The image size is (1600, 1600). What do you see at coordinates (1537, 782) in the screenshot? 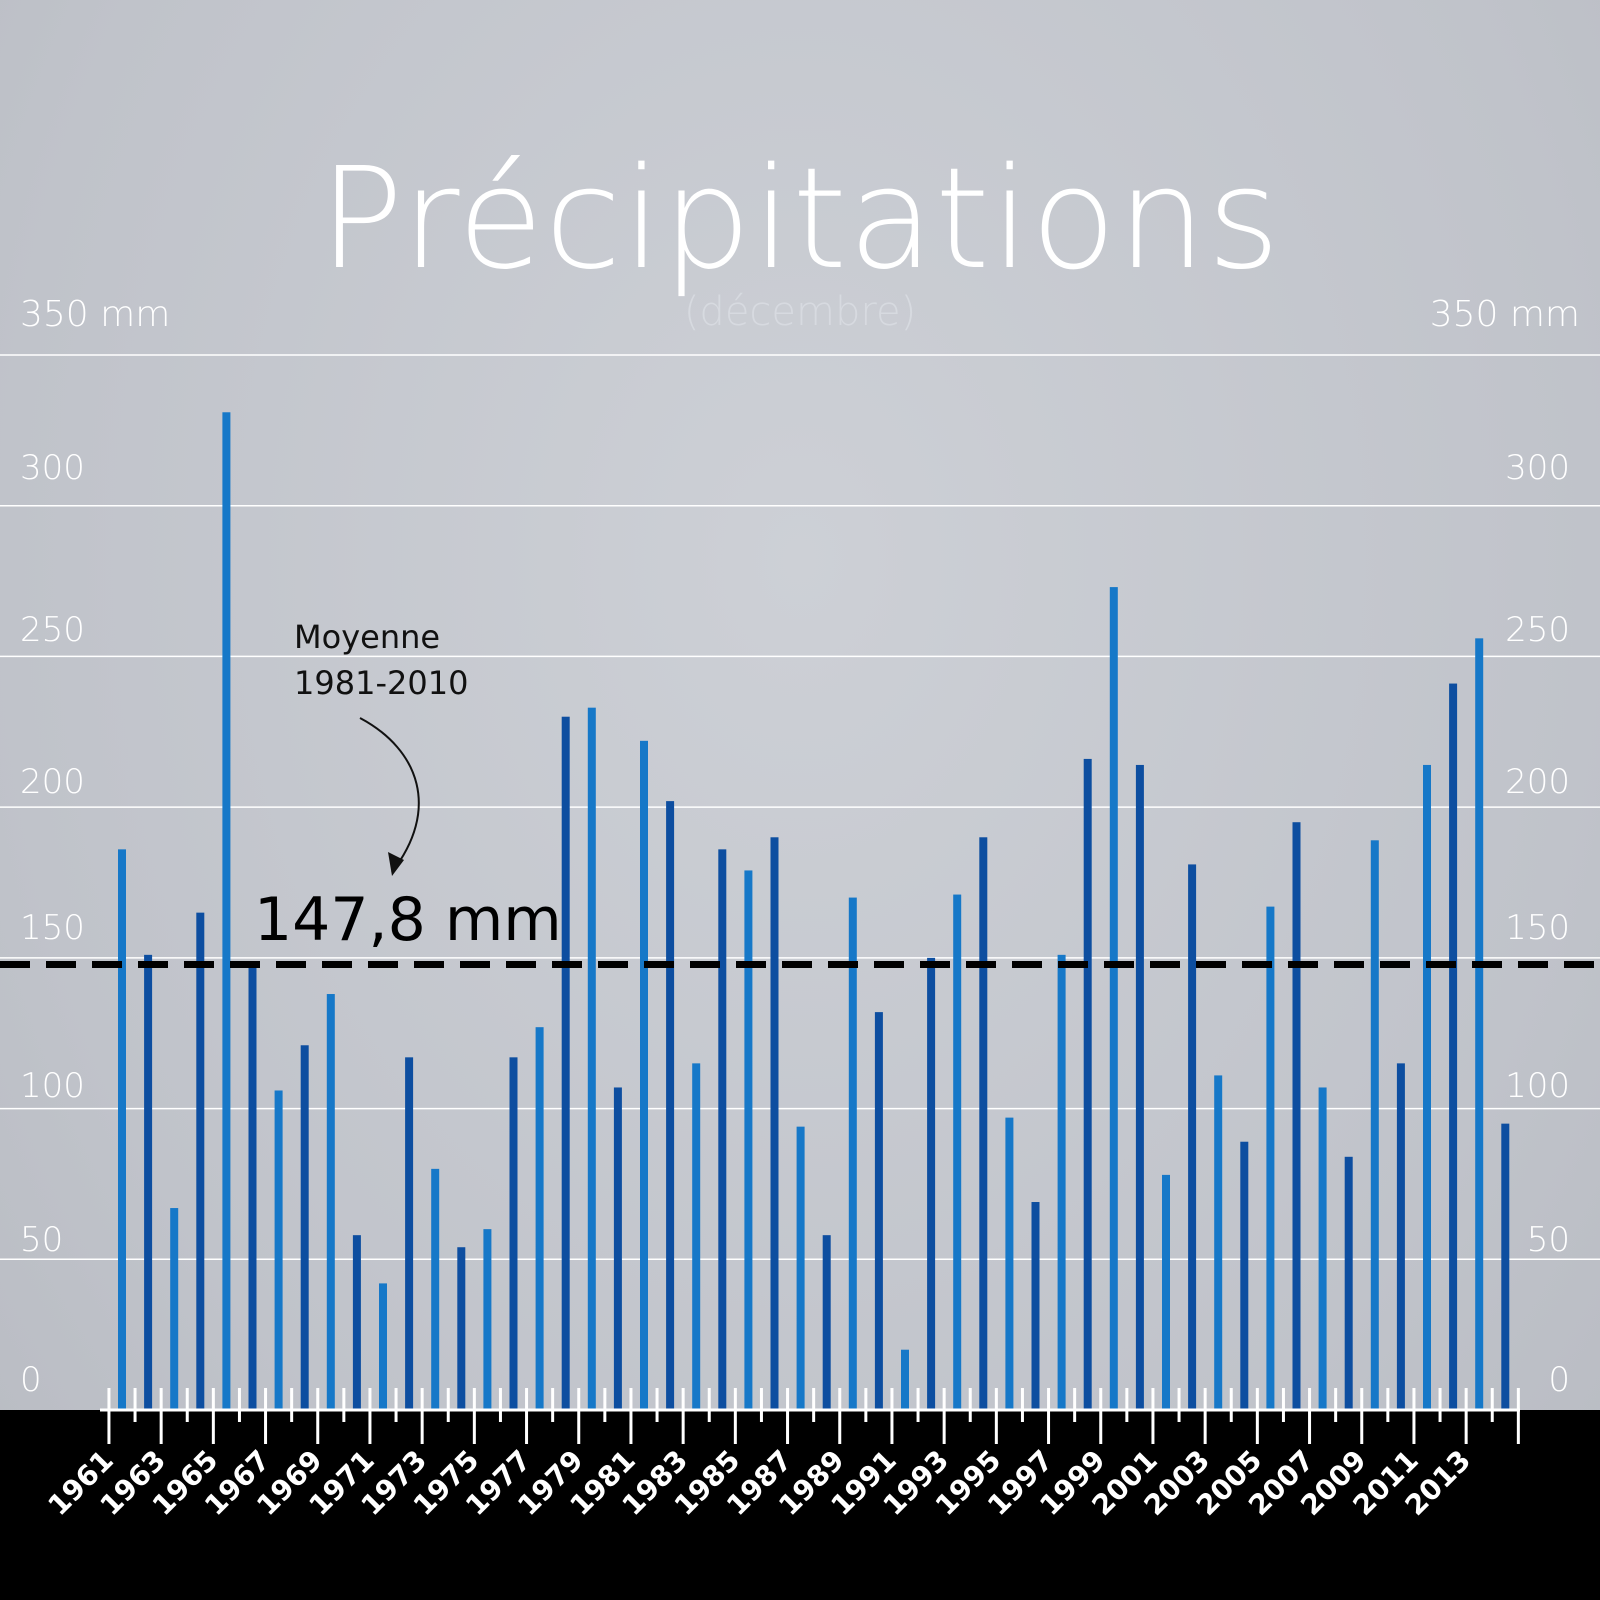
I see `right-y-tick: 200` at bounding box center [1537, 782].